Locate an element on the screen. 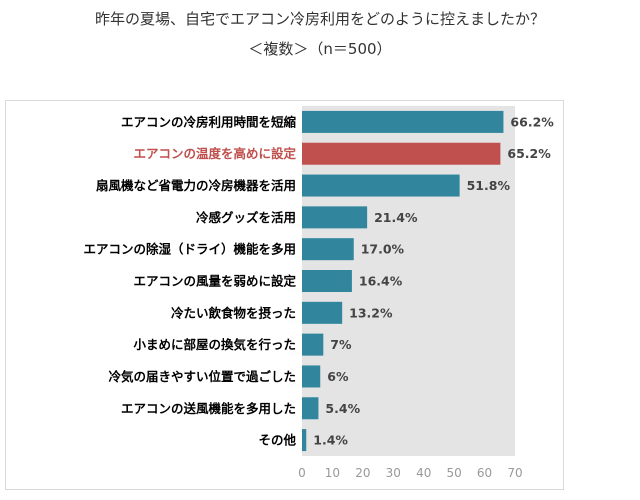 The height and width of the screenshot is (500, 640). x-tick-label-4: 40 is located at coordinates (423, 473).